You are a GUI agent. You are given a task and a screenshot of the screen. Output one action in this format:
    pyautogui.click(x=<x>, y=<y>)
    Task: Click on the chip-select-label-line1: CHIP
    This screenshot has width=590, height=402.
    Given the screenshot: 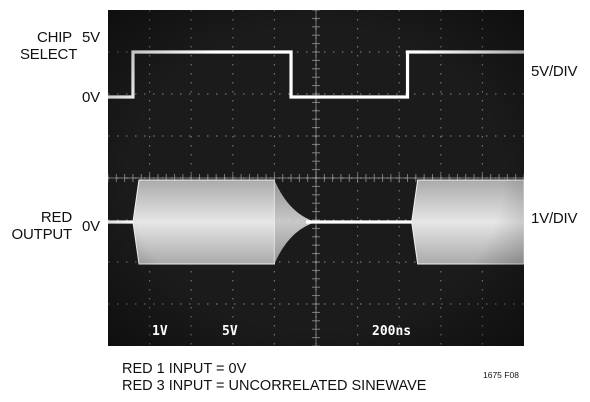 What is the action you would take?
    pyautogui.click(x=54, y=37)
    